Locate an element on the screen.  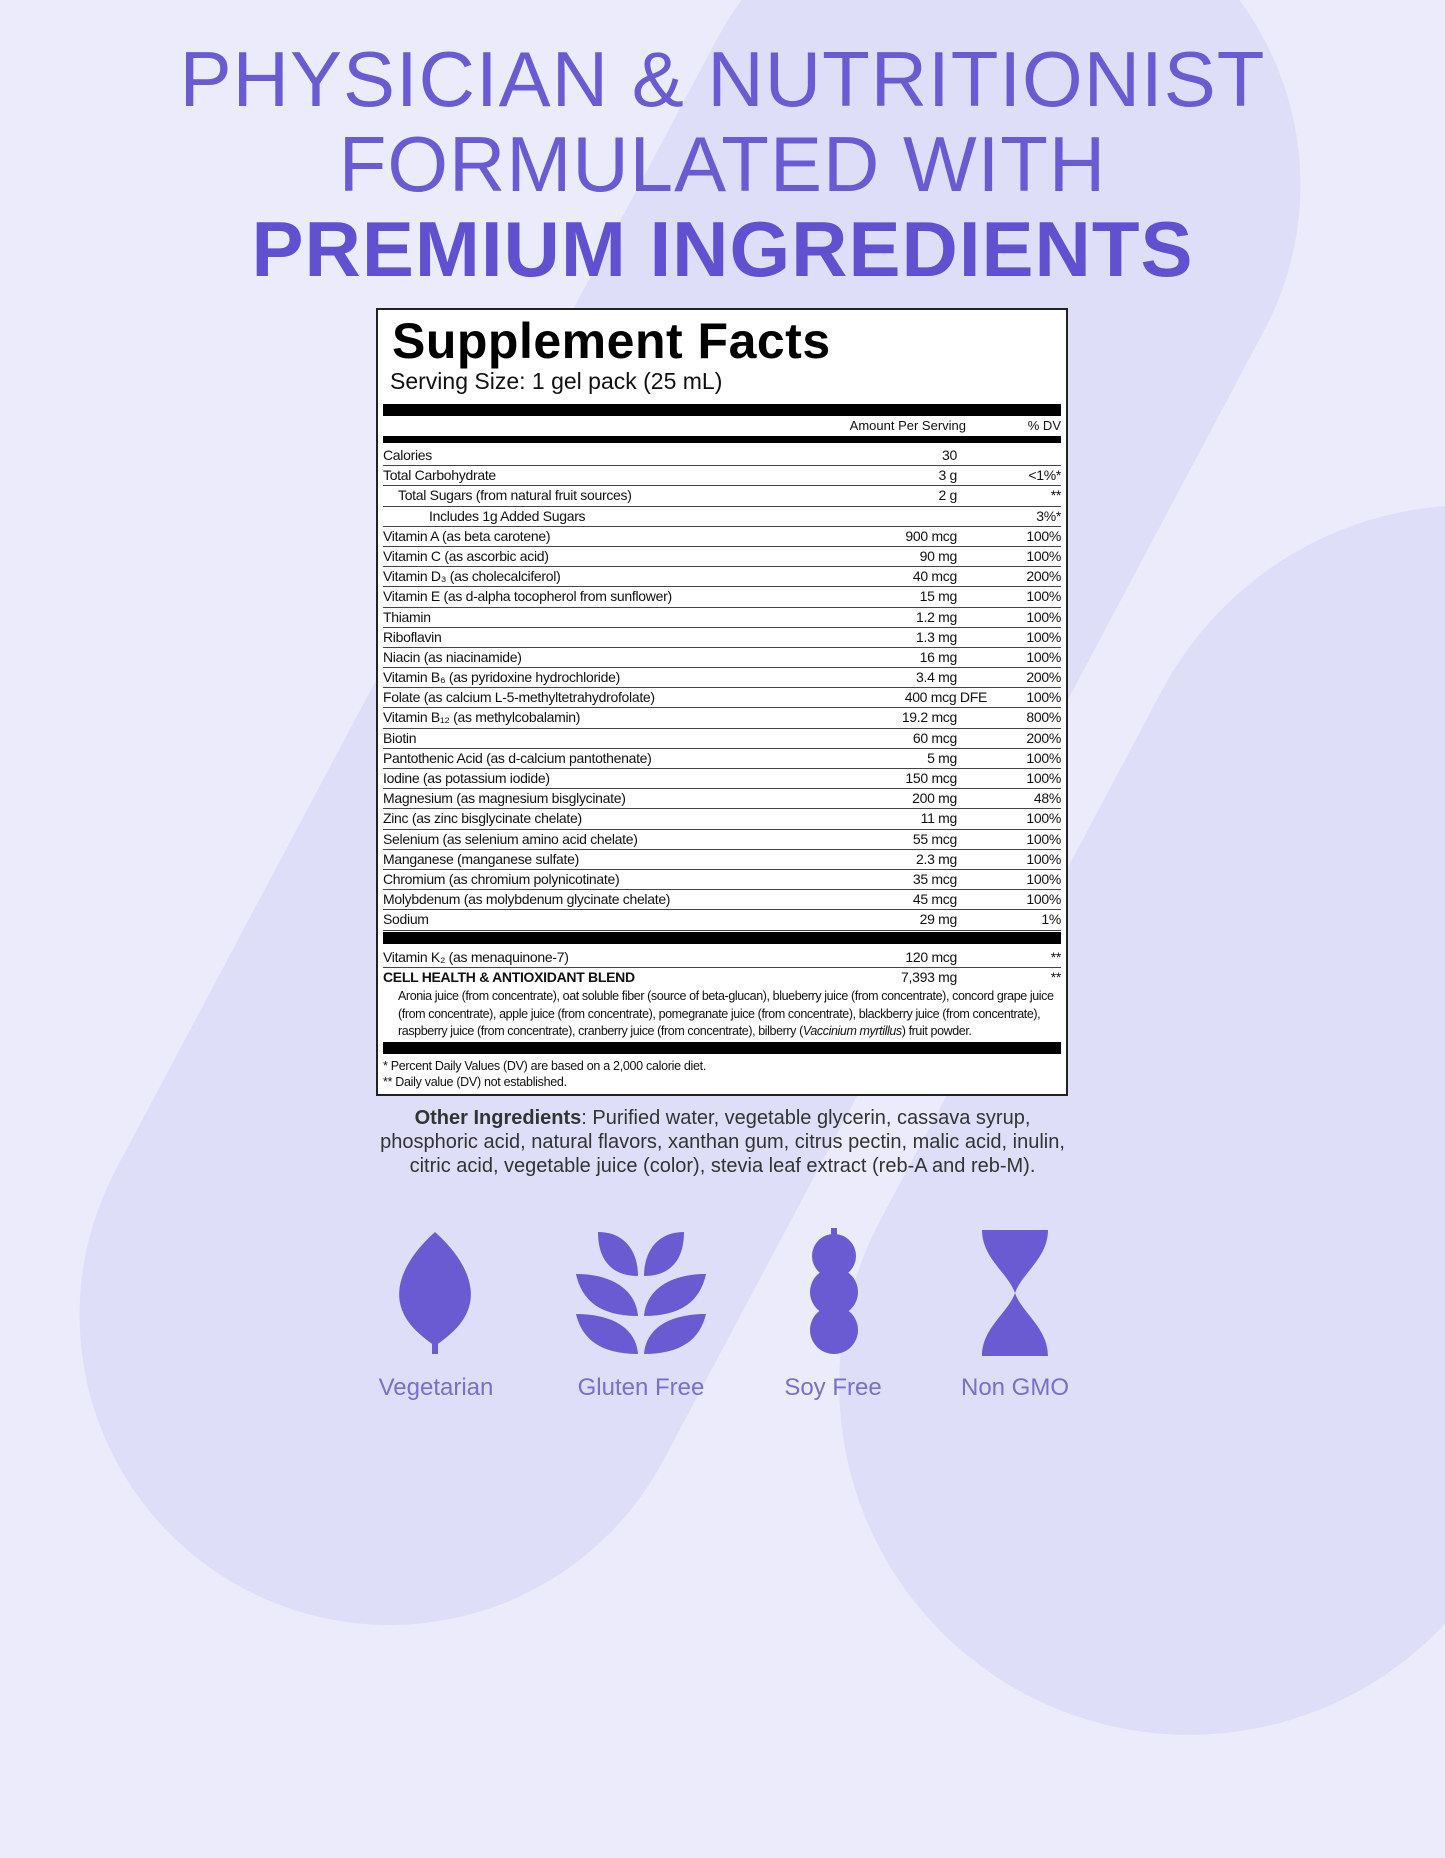
soybean-icon is located at coordinates (834, 1291).